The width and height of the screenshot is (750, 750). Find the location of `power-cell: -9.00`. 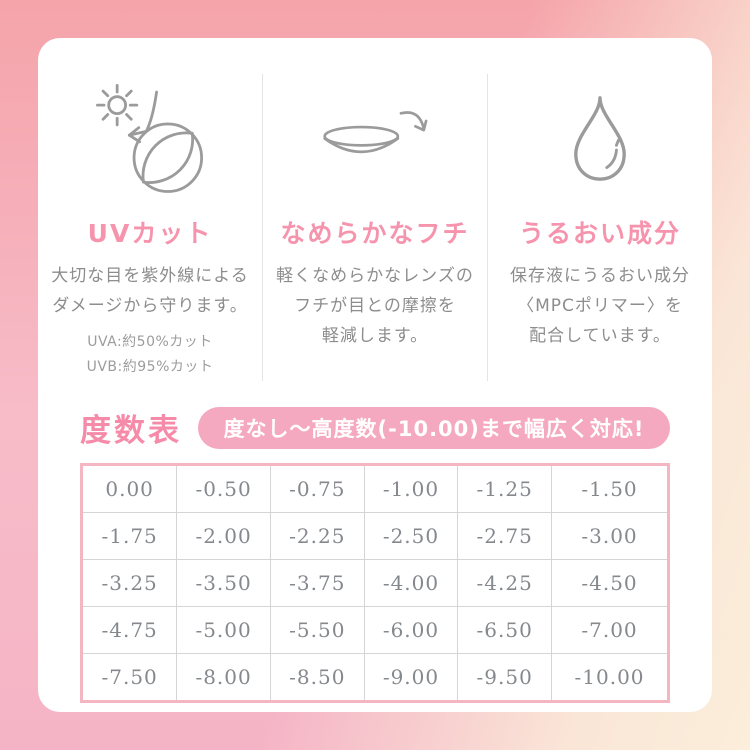

power-cell: -9.00 is located at coordinates (411, 678).